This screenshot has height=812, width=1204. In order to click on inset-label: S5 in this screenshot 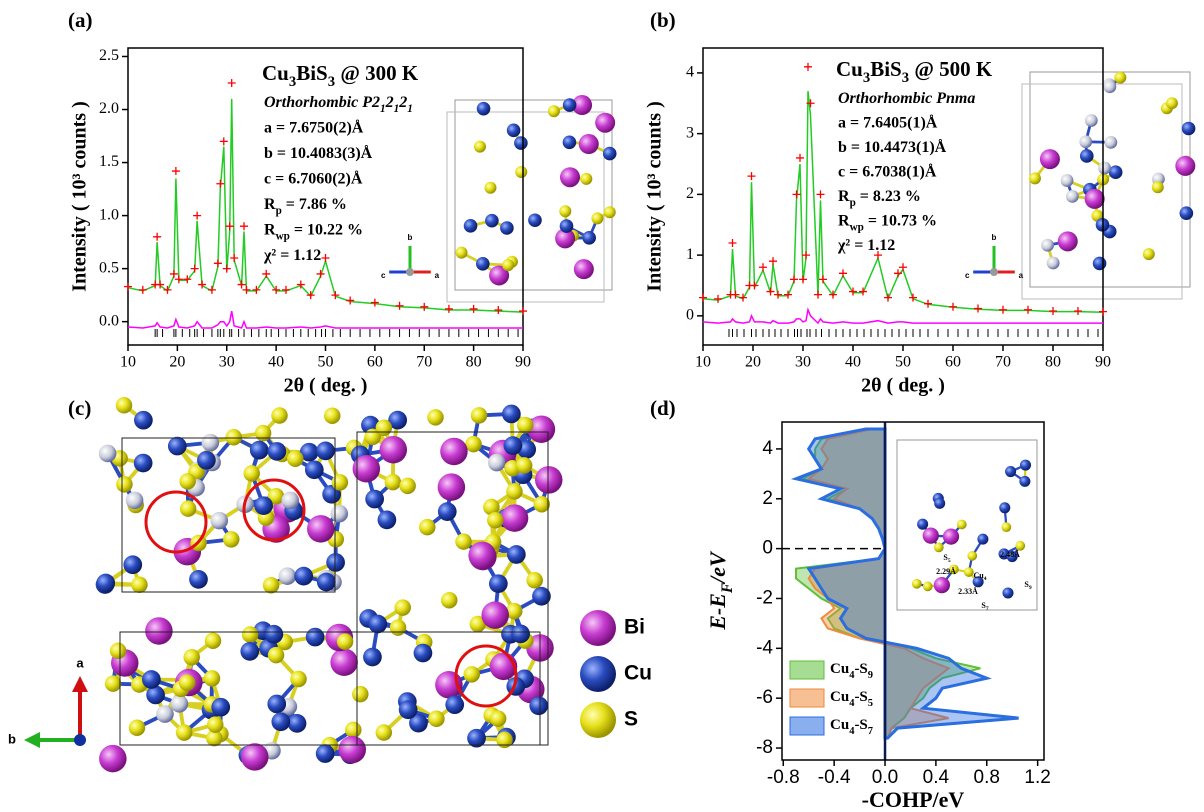, I will do `click(946, 558)`.